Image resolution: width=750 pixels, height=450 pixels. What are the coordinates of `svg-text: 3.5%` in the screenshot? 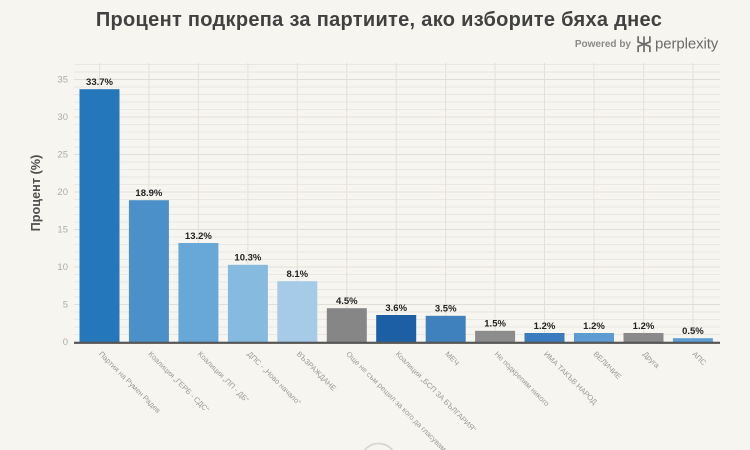 It's located at (446, 309).